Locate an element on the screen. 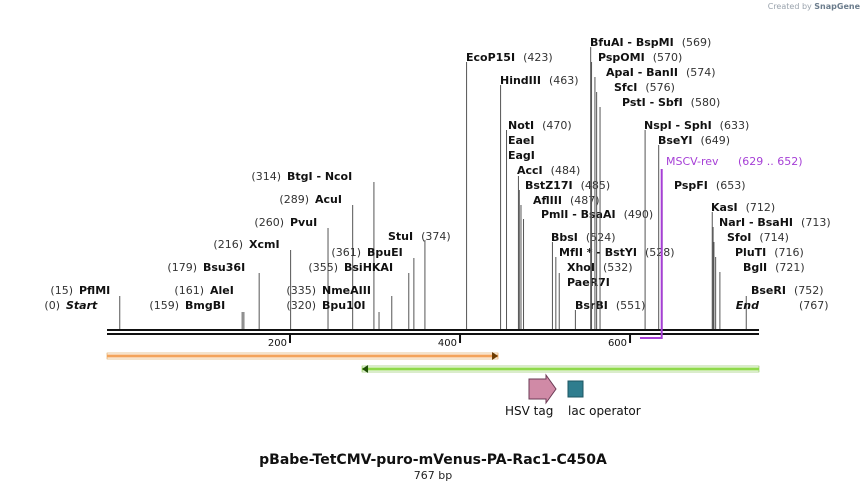 This screenshot has width=866, height=492. site-xcmi-pos: (216) is located at coordinates (228, 244).